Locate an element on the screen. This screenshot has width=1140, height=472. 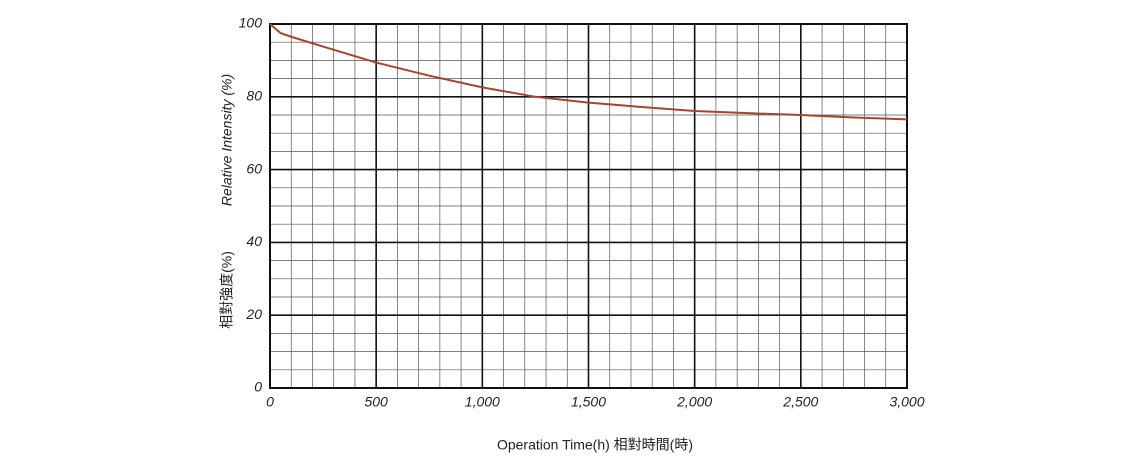
x-axis-label: Operation Time(h) 相對時間(時) is located at coordinates (595, 445).